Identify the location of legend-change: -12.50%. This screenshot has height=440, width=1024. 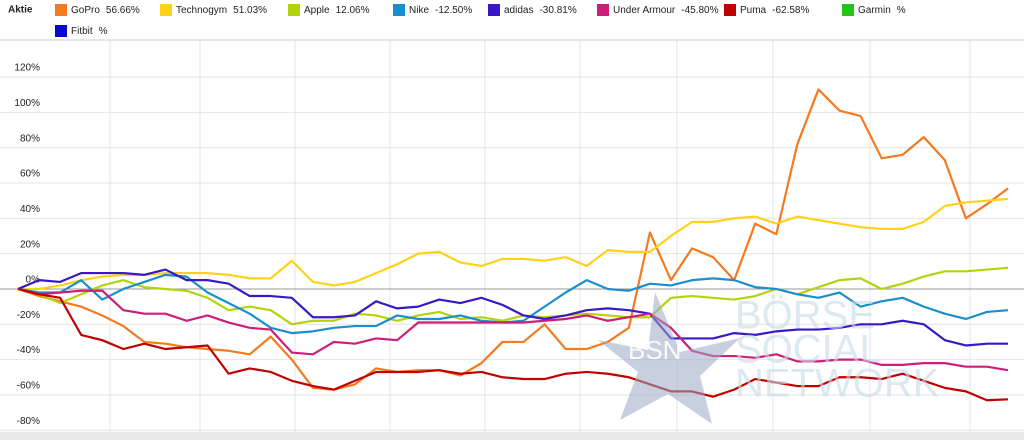
(453, 10).